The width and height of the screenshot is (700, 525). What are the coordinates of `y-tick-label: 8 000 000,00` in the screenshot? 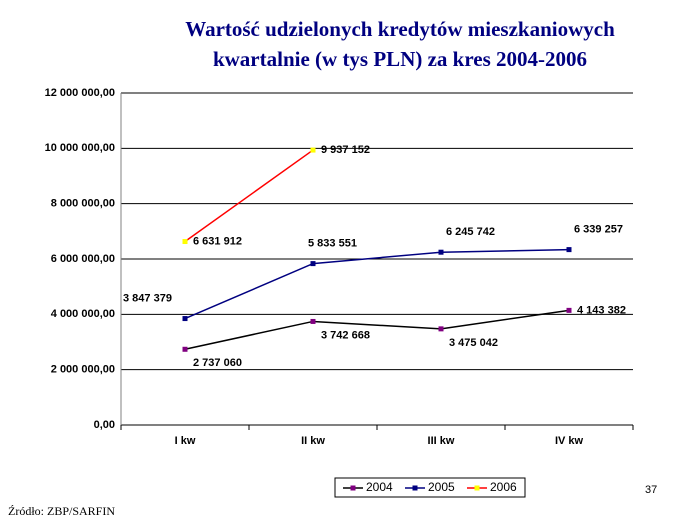 It's located at (83, 204).